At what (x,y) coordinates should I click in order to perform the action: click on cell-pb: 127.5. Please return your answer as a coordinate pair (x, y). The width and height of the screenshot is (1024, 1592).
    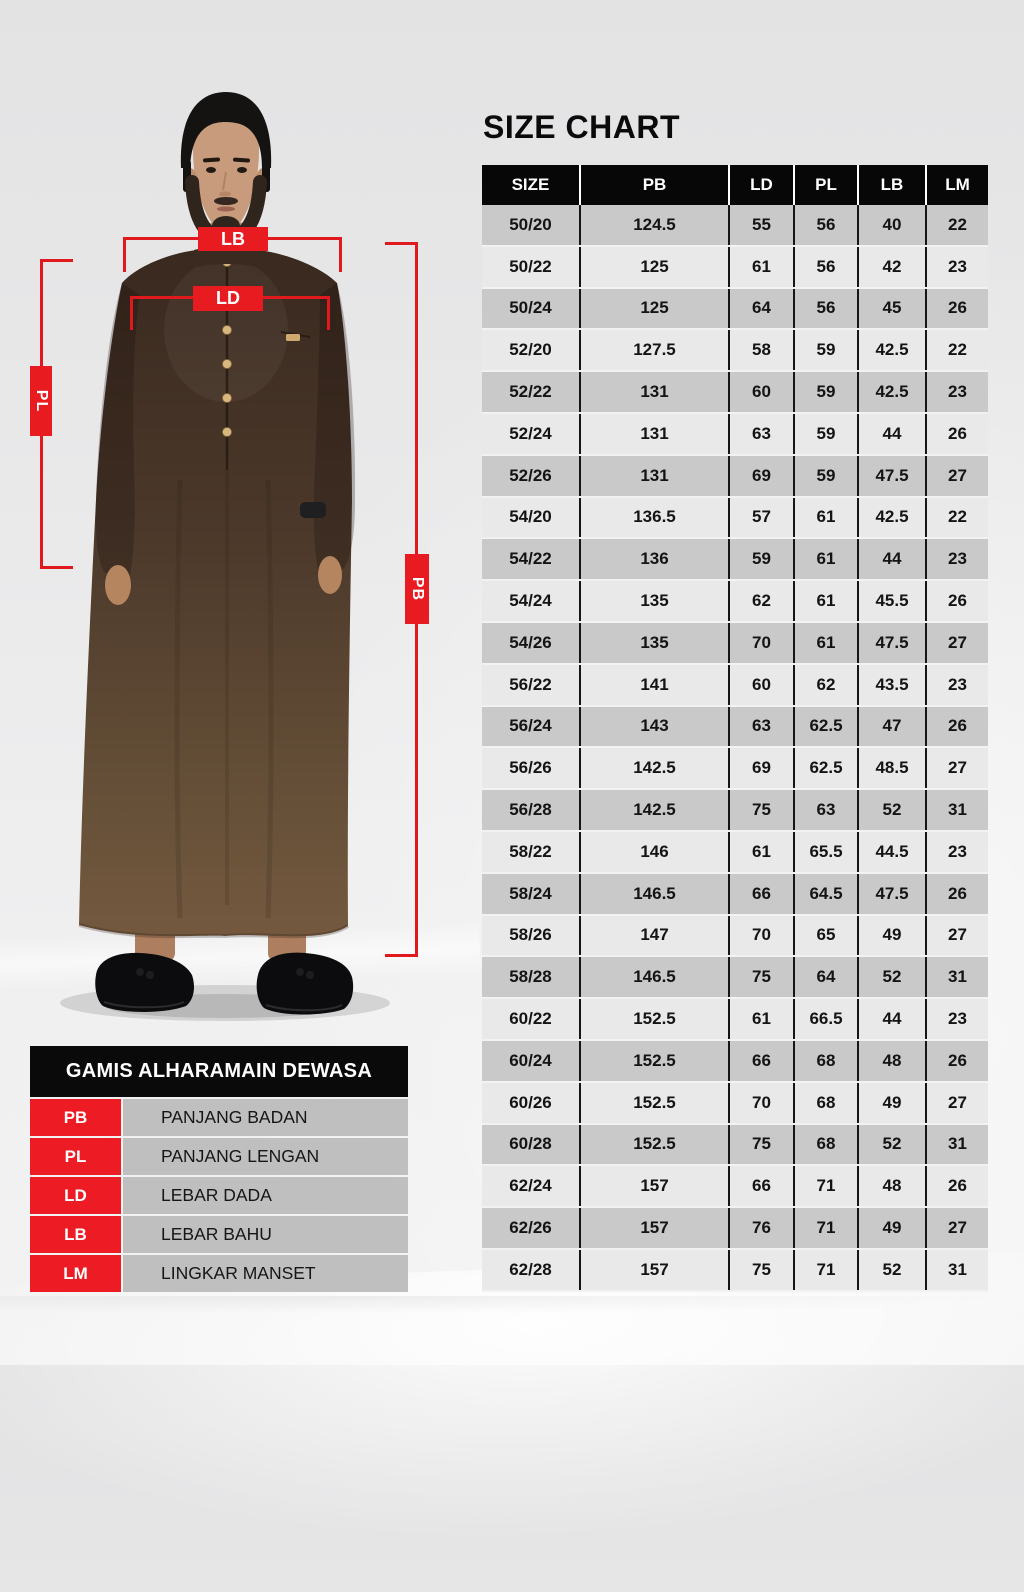
    Looking at the image, I should click on (654, 351).